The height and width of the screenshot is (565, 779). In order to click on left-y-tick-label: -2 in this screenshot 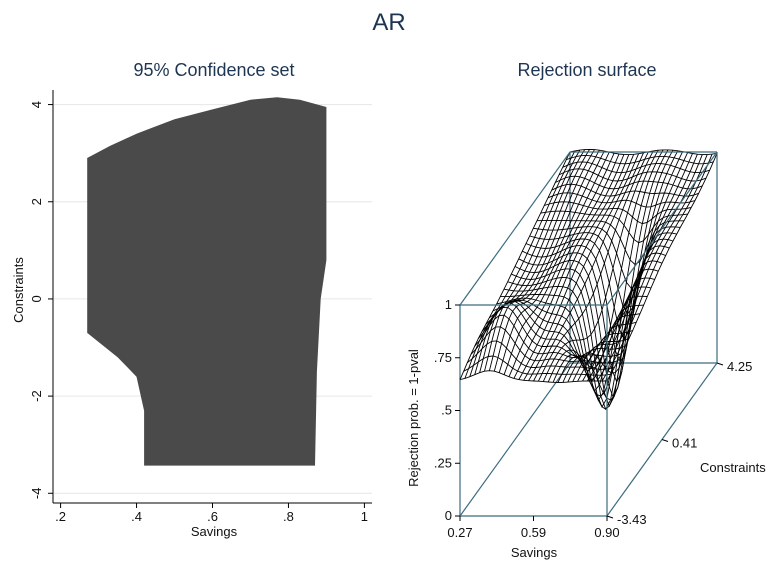, I will do `click(36, 396)`.